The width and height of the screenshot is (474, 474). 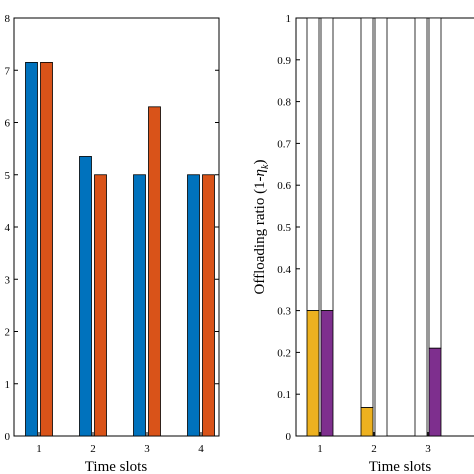 I want to click on right-y-tick-label: 0.9, so click(x=284, y=61).